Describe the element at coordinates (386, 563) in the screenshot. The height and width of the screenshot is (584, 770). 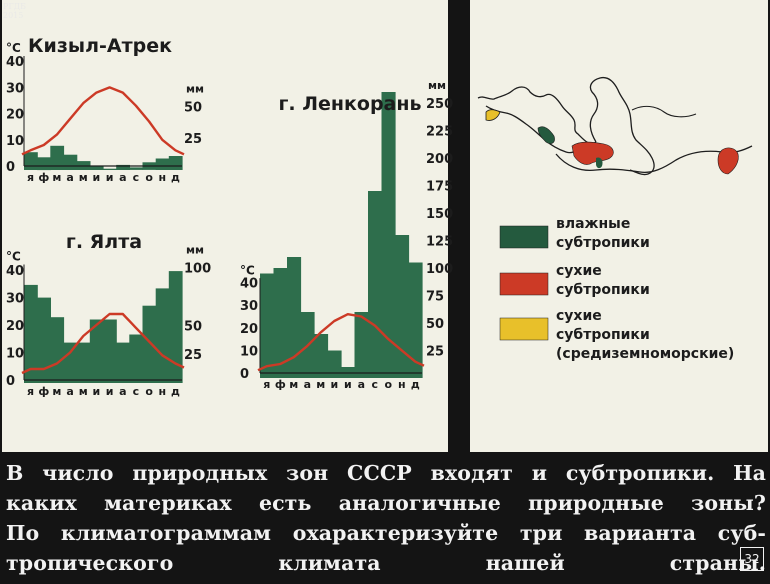
I see `caption-line-4: тропического климата нашей страны.` at that location.